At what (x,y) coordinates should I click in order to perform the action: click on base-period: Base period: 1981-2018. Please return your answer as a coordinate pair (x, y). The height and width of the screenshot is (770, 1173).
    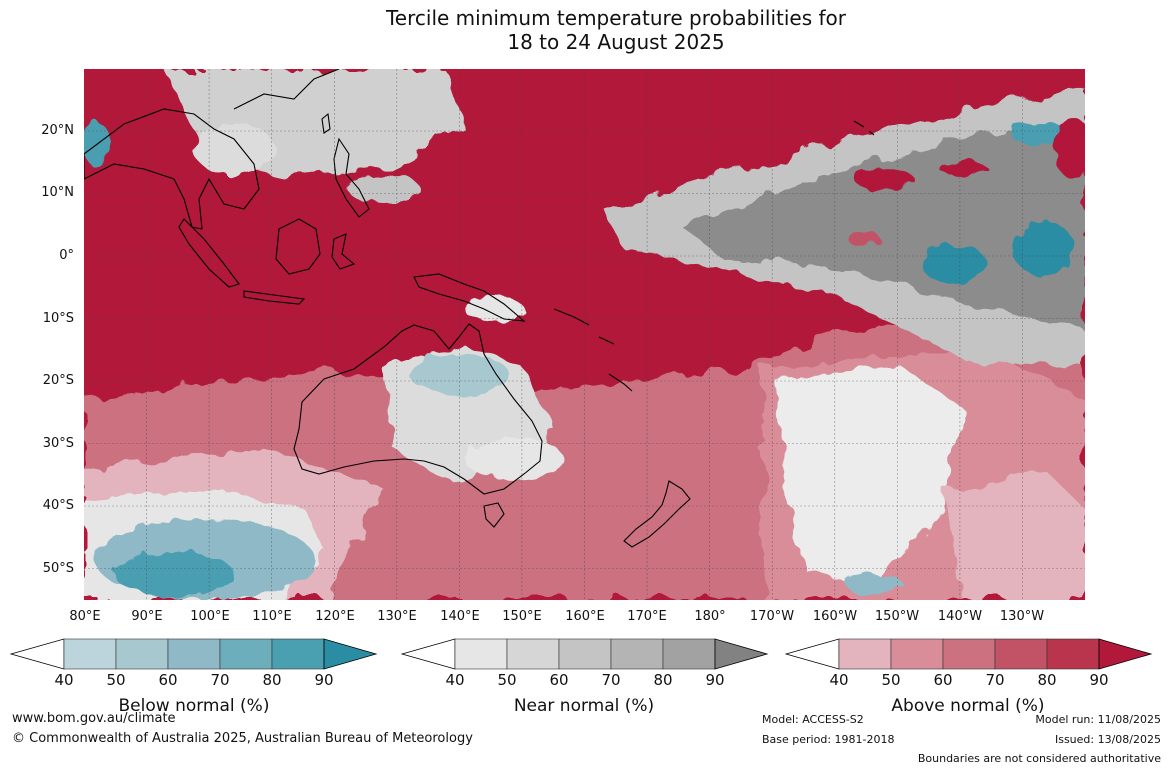
    Looking at the image, I should click on (828, 739).